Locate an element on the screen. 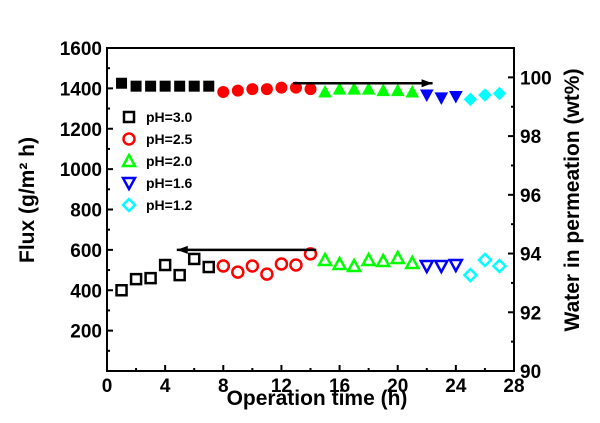 Image resolution: width=600 pixels, height=423 pixels. x-tick-label: 8 is located at coordinates (223, 386).